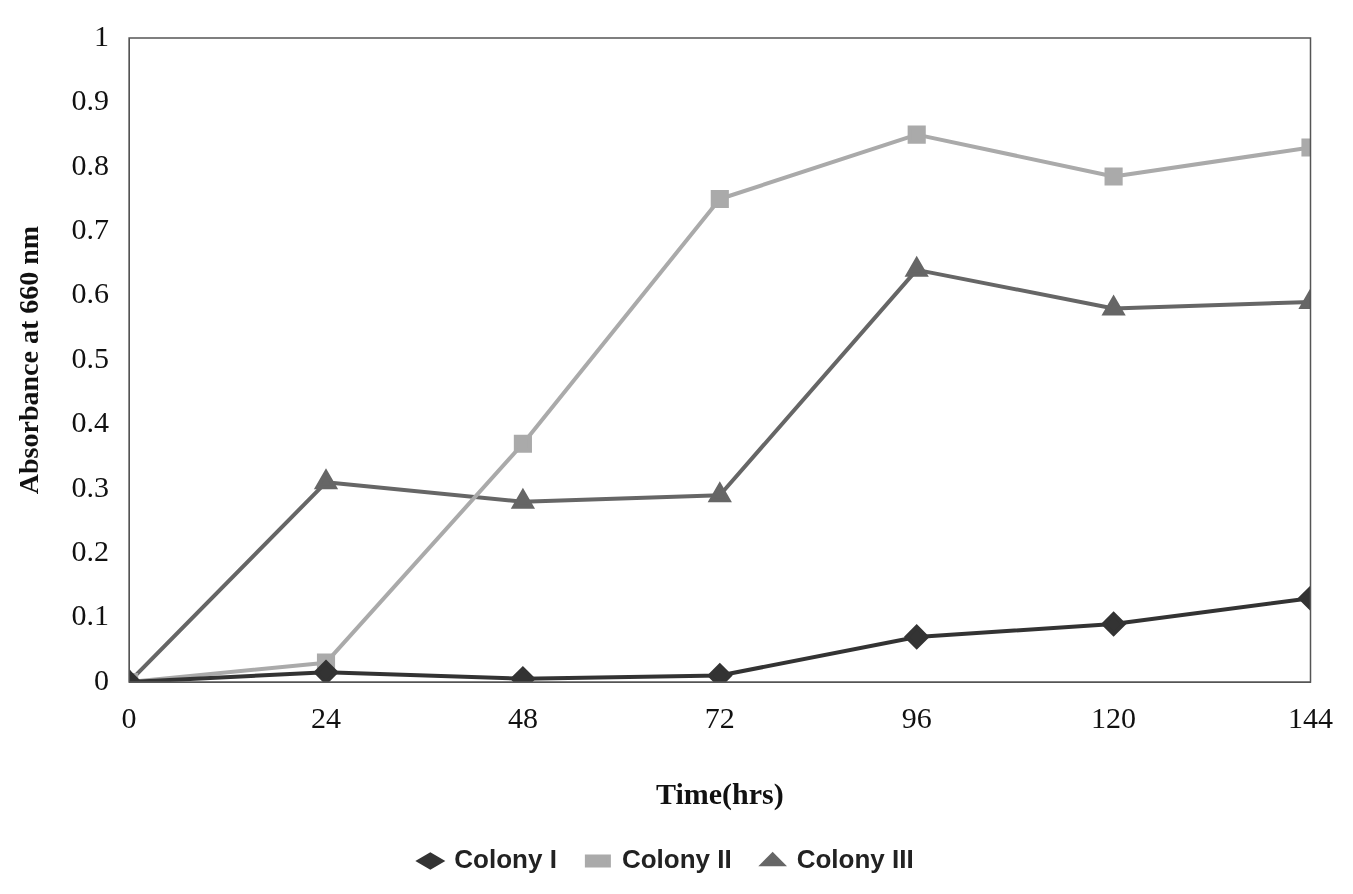  I want to click on y-tick-label: 0.8, so click(90, 164).